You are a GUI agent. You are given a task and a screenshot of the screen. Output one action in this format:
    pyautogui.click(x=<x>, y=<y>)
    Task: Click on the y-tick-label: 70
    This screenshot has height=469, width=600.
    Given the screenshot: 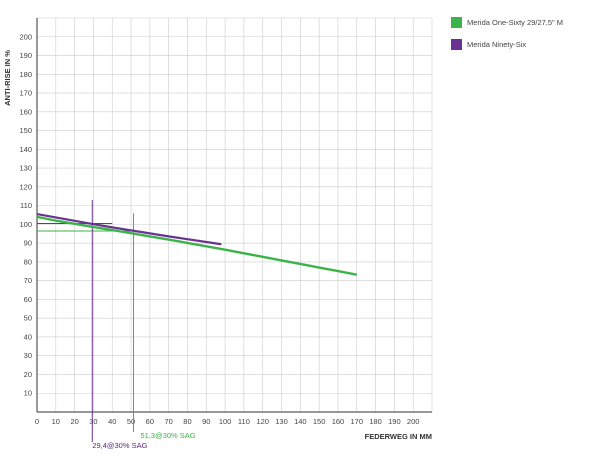 What is the action you would take?
    pyautogui.click(x=28, y=280)
    